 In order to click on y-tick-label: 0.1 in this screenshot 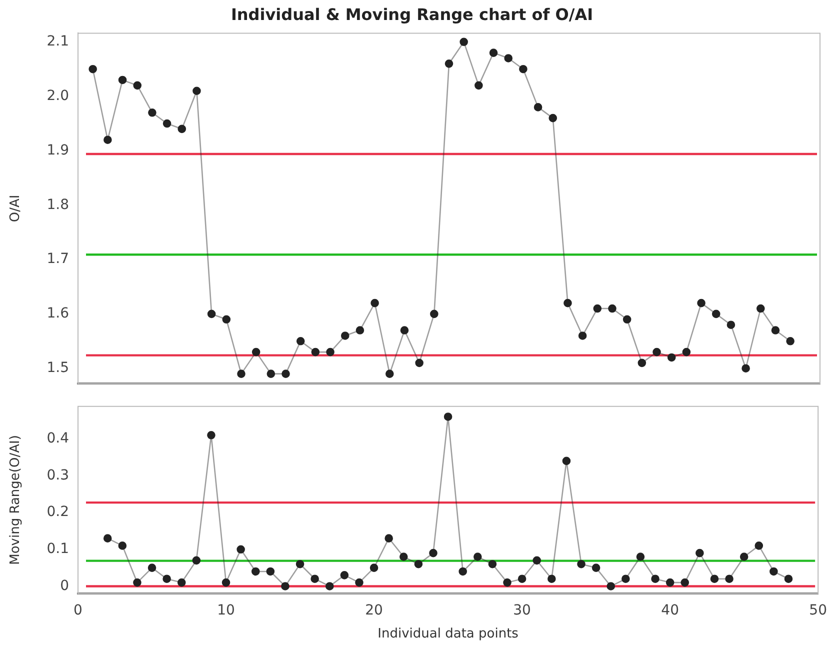, I will do `click(57, 549)`.